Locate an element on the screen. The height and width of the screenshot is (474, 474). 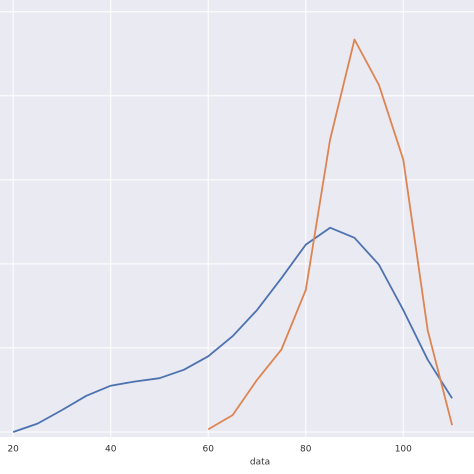
x-tick-label: 100 is located at coordinates (403, 450).